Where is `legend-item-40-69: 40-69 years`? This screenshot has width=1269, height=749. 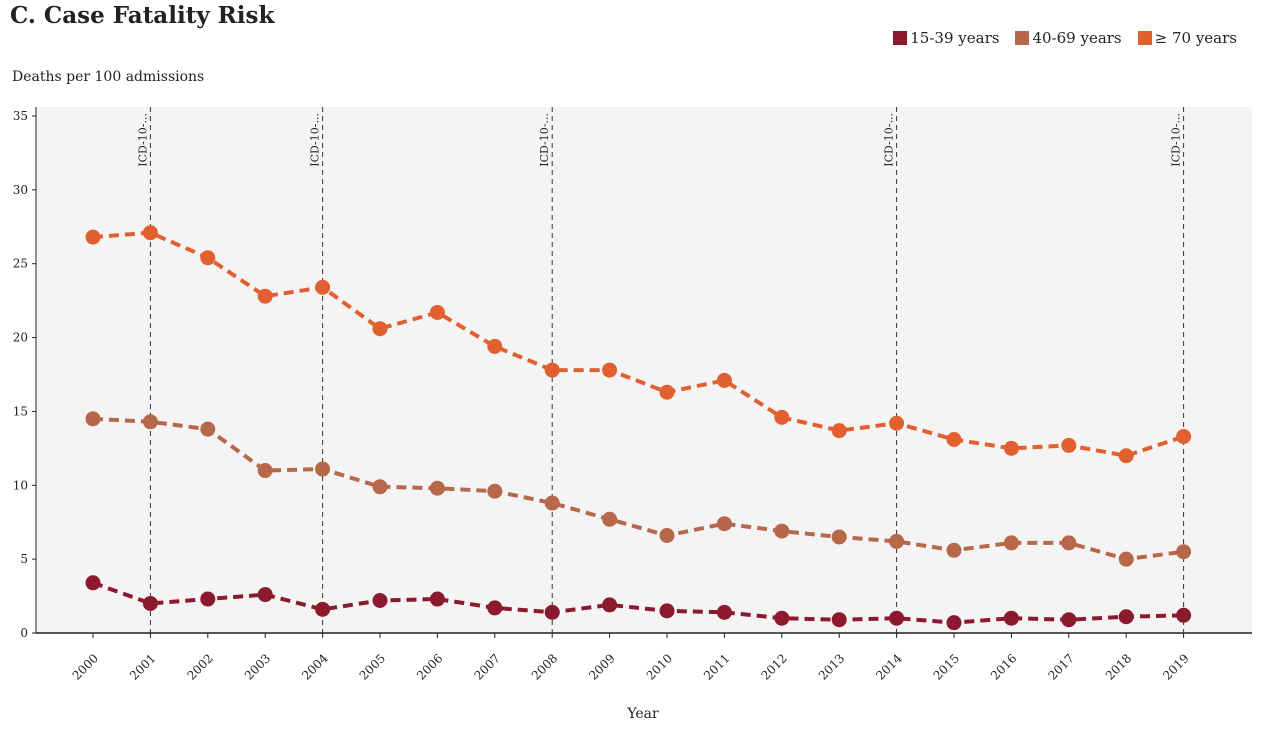
legend-item-40-69: 40-69 years is located at coordinates (1068, 38).